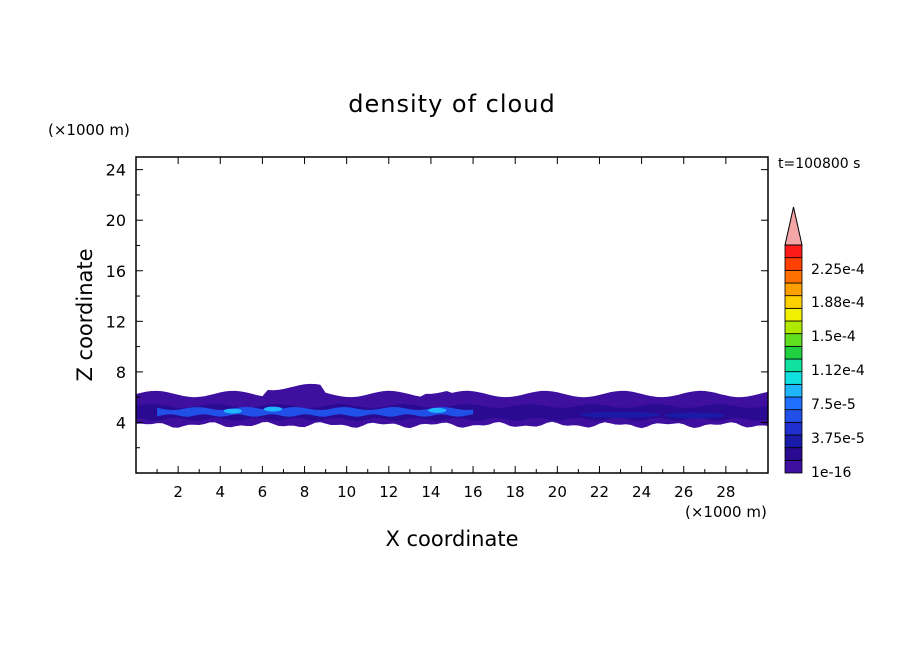 This screenshot has width=904, height=654. Describe the element at coordinates (121, 372) in the screenshot. I see `y-tick-label: 8` at that location.